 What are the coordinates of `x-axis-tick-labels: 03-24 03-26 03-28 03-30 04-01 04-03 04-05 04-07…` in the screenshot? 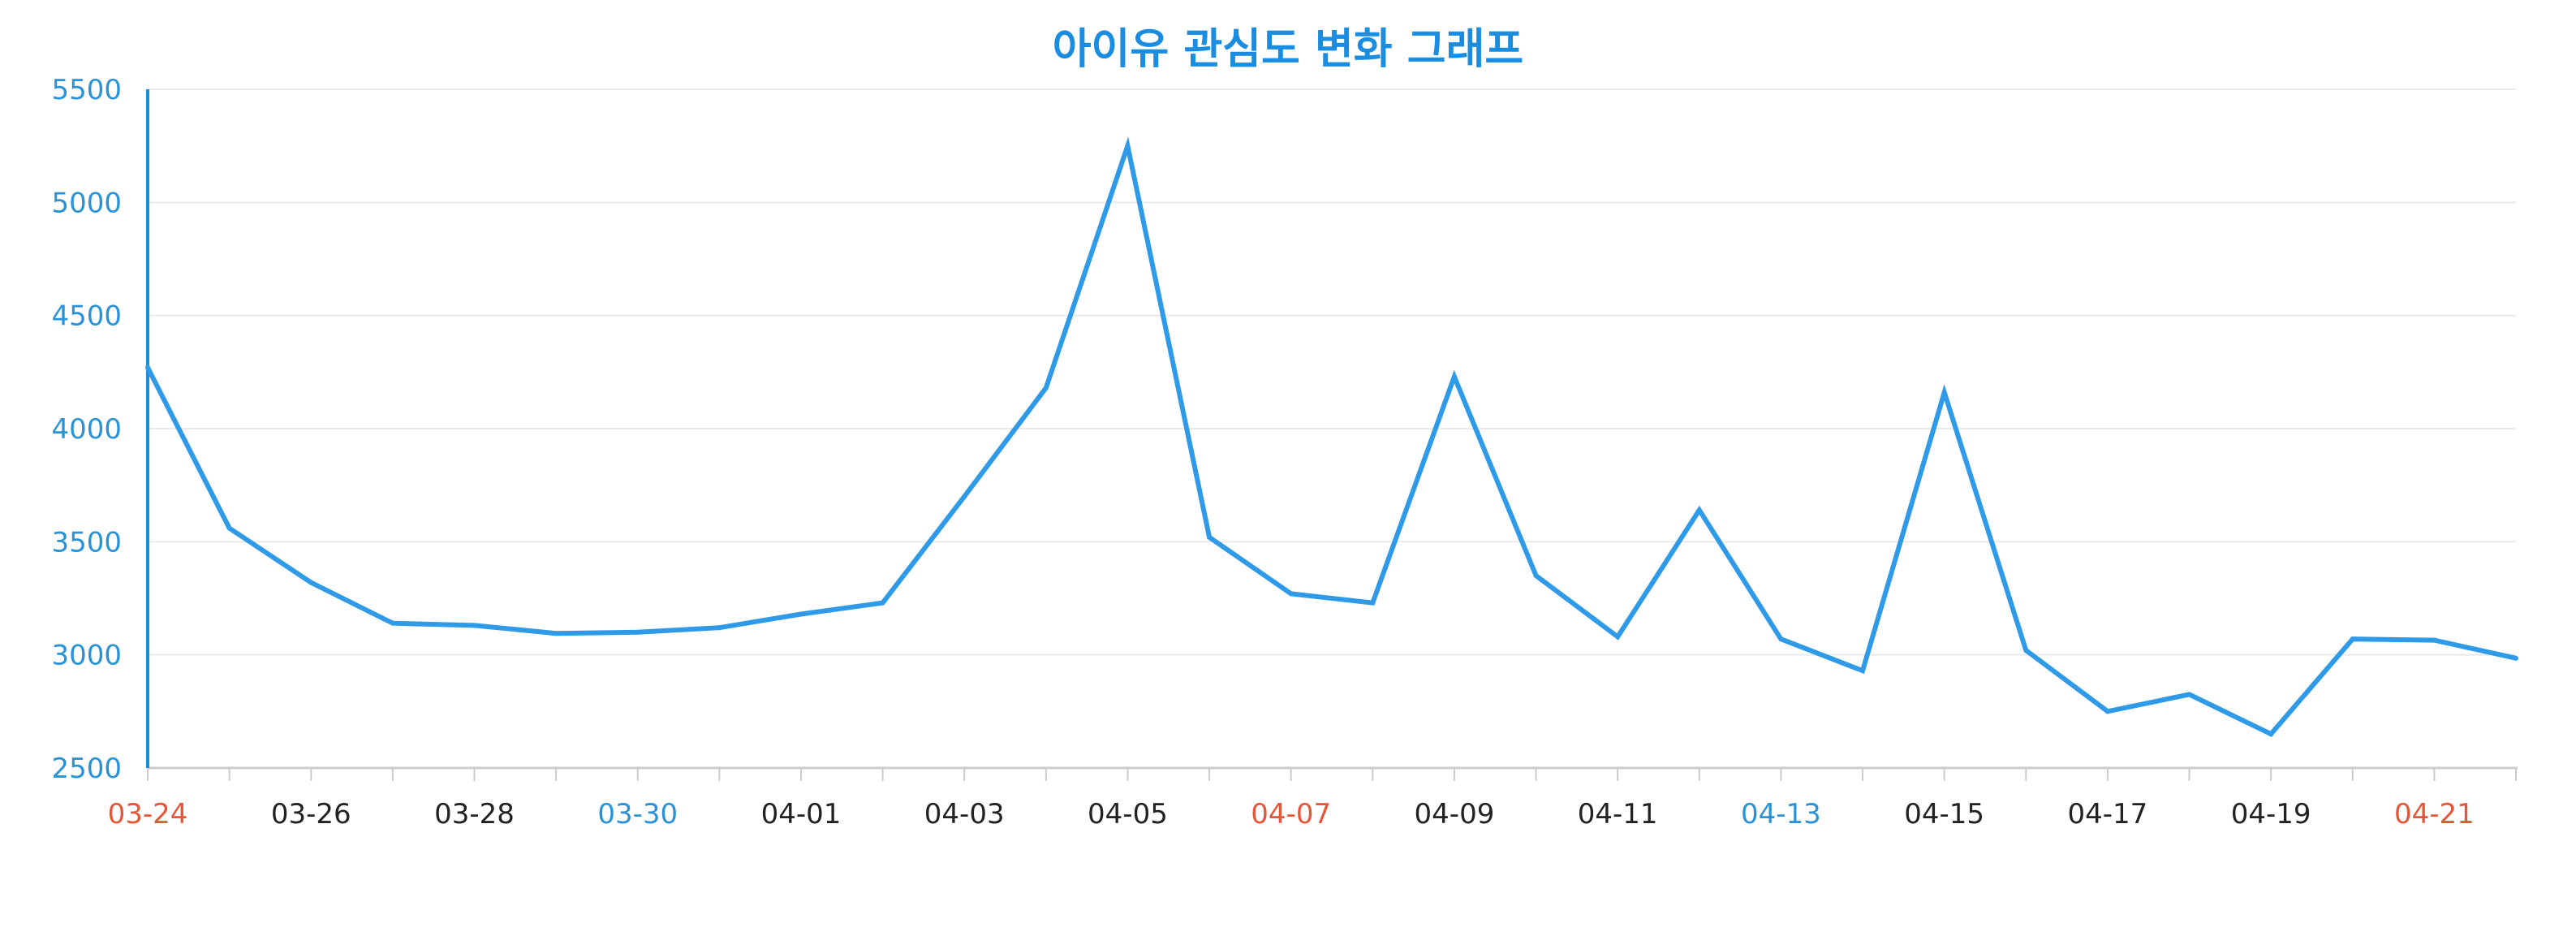 It's located at (1291, 814).